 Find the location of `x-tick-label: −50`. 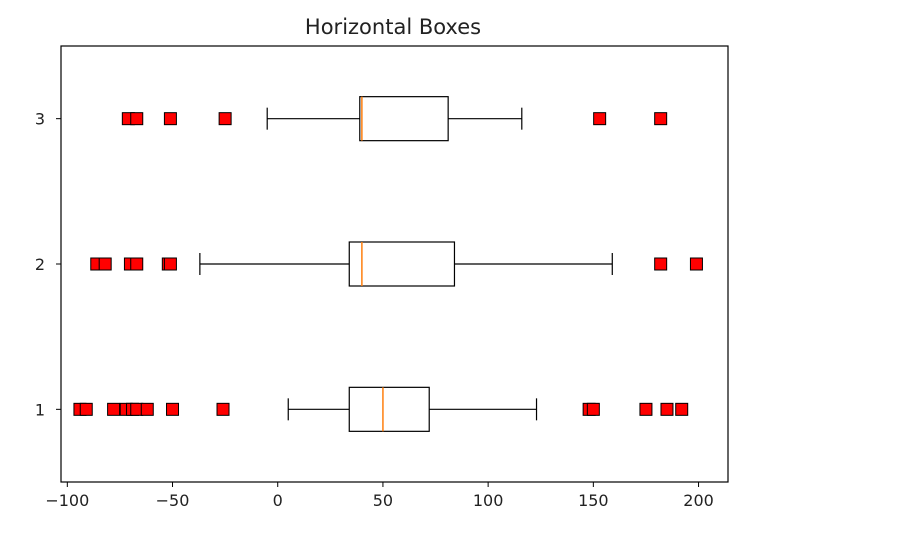

x-tick-label: −50 is located at coordinates (173, 500).